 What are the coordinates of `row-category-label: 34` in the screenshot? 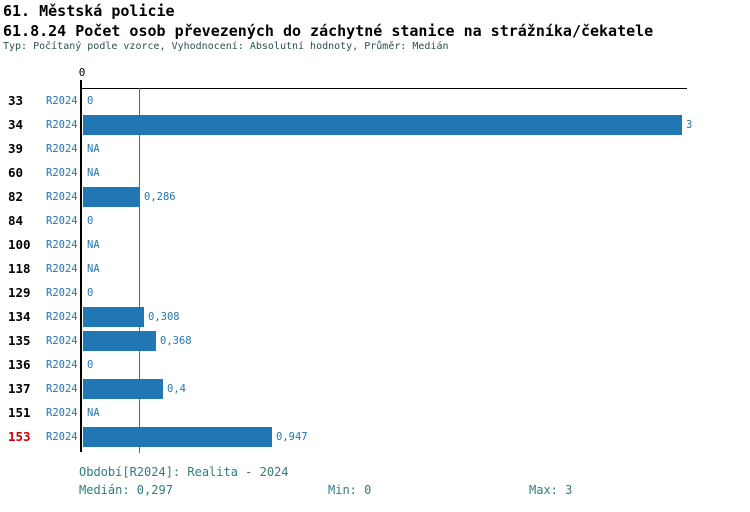 It's located at (16, 124).